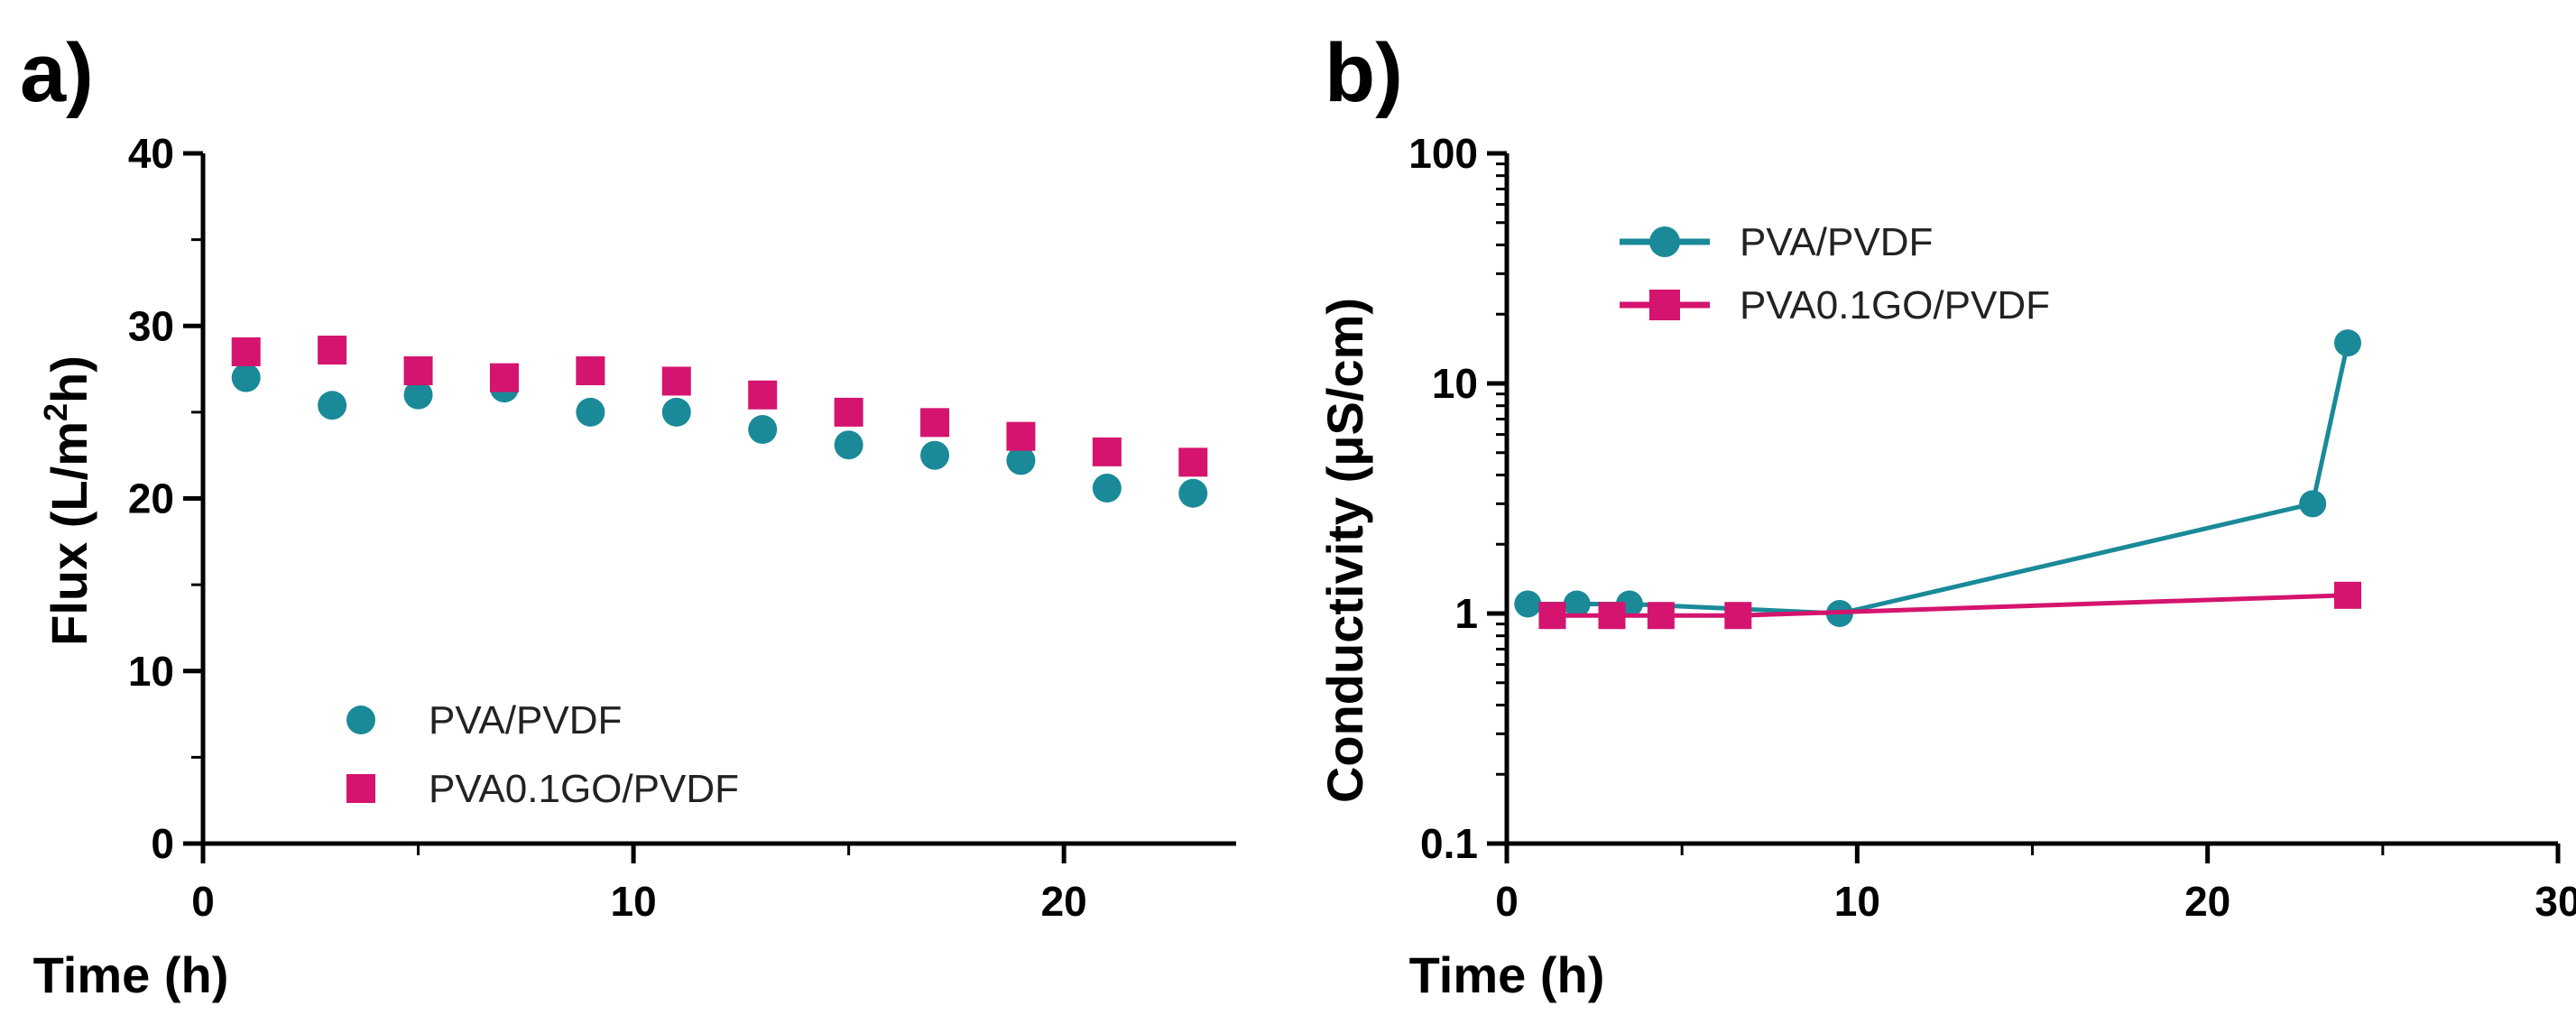 Image resolution: width=2576 pixels, height=1024 pixels. What do you see at coordinates (151, 325) in the screenshot?
I see `panel-a-y-tick-label: 30` at bounding box center [151, 325].